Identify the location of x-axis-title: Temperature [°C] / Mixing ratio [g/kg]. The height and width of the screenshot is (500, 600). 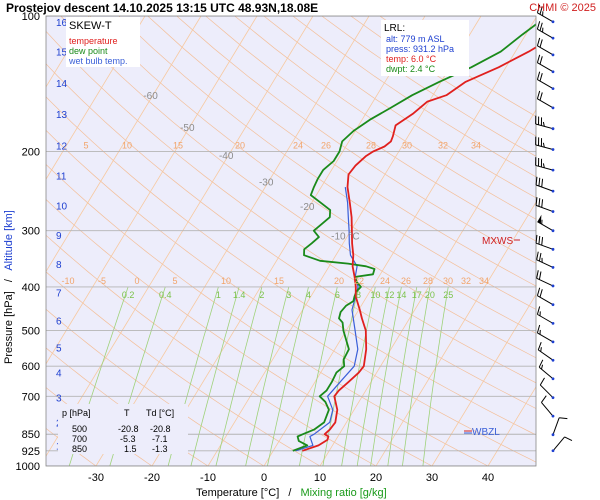
(291, 493).